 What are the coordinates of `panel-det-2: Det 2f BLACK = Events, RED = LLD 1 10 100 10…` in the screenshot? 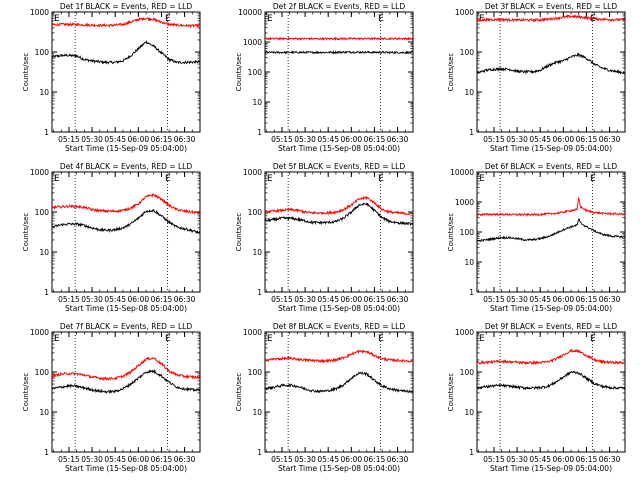 It's located at (324, 77).